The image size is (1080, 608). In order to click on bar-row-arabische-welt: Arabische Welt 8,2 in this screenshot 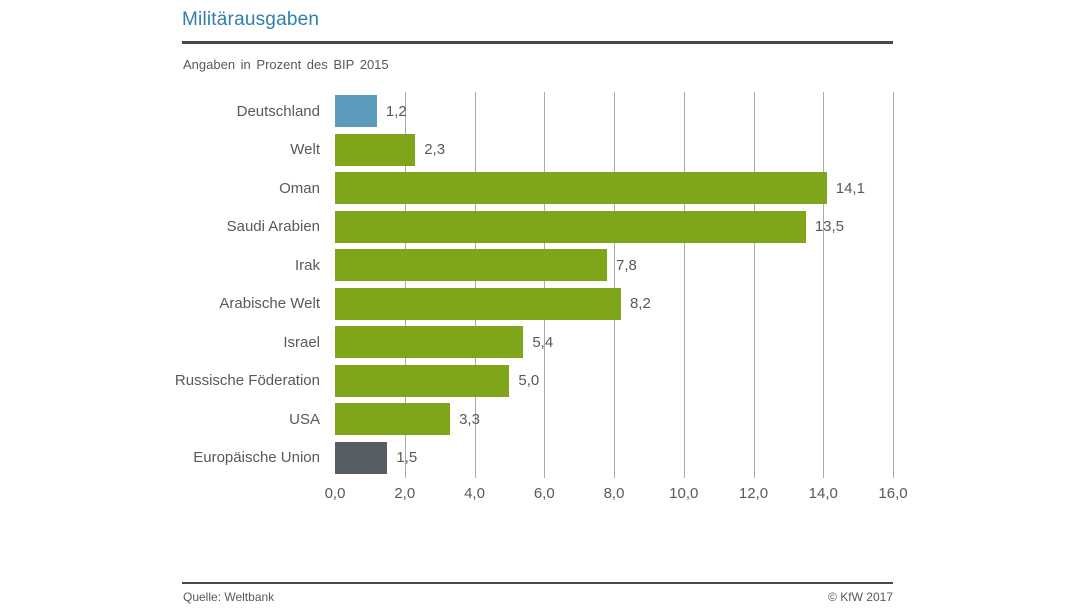, I will do `click(556, 303)`.